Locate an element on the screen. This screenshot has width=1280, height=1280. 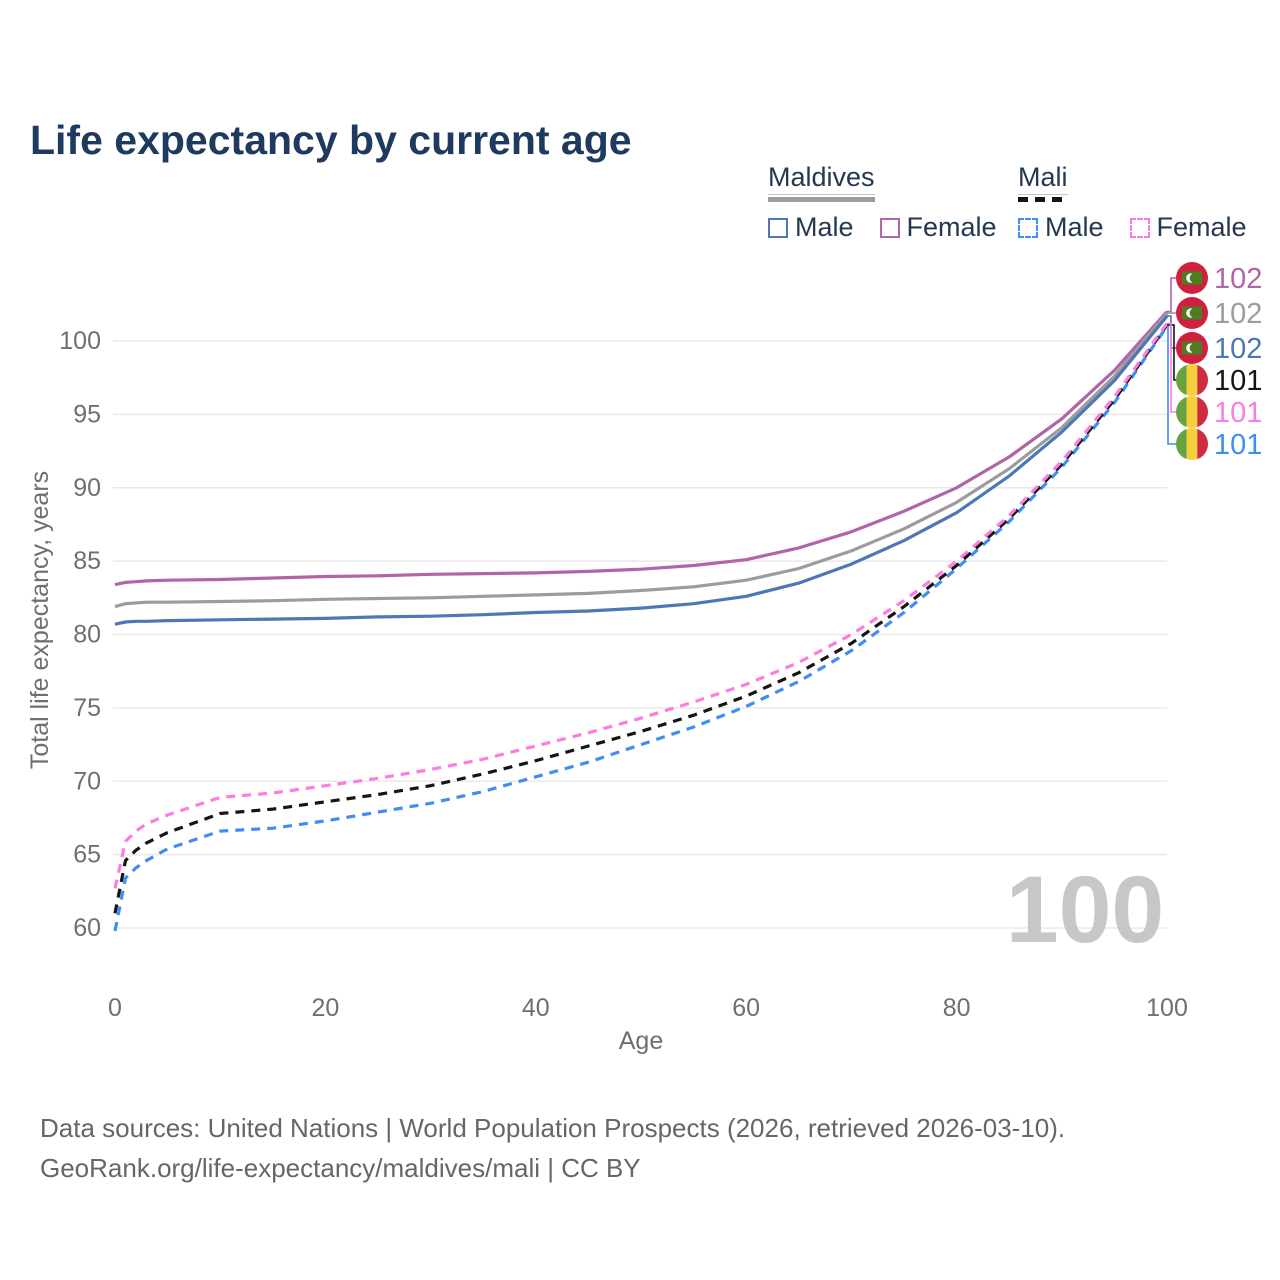
x-tick-label: 80 is located at coordinates (957, 1008).